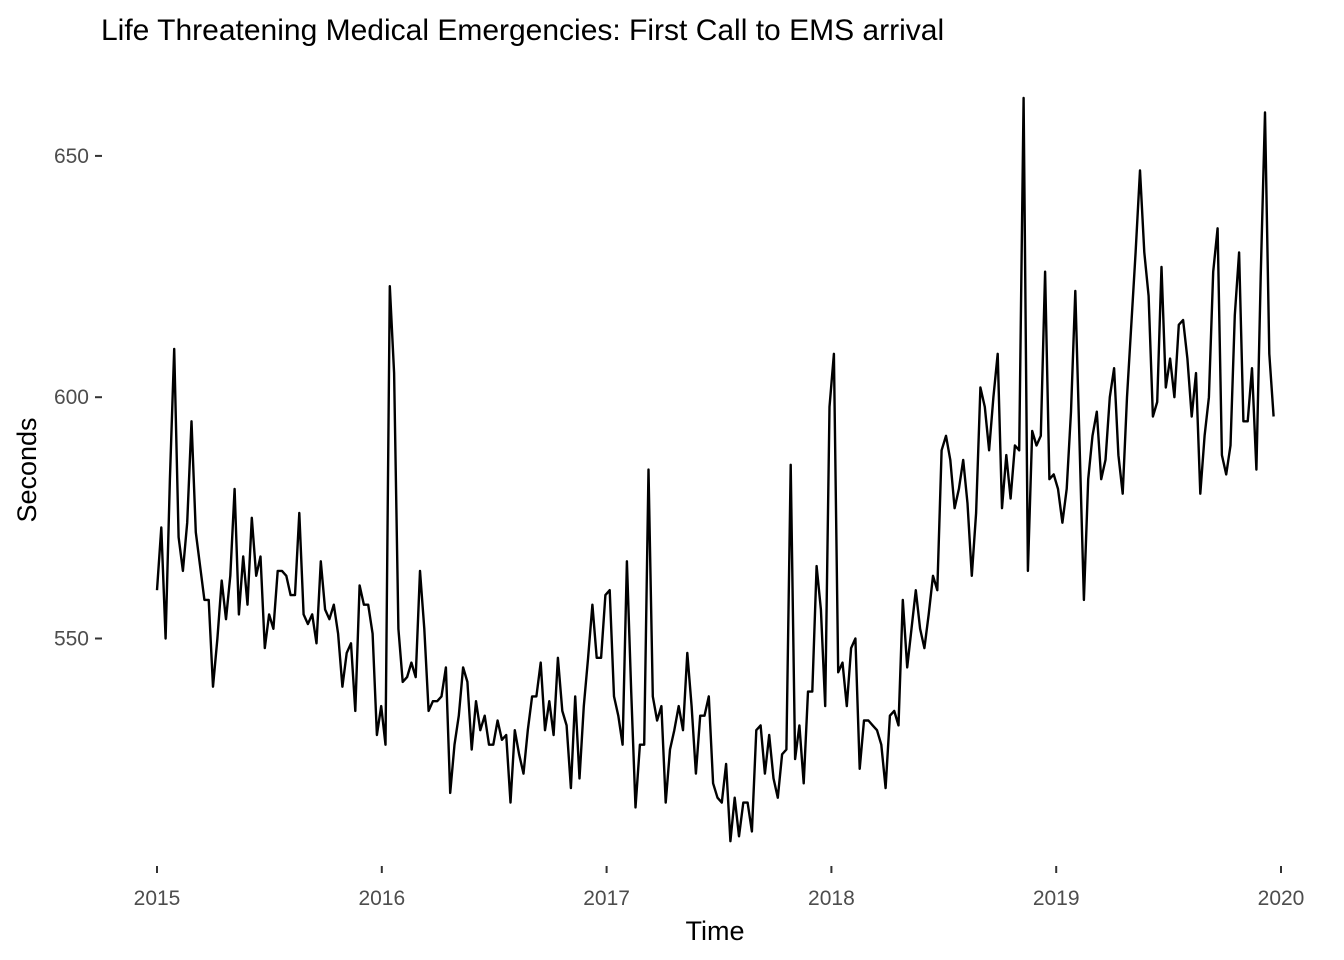 This screenshot has height=960, width=1344. What do you see at coordinates (157, 898) in the screenshot?
I see `x-tick-label: 2015` at bounding box center [157, 898].